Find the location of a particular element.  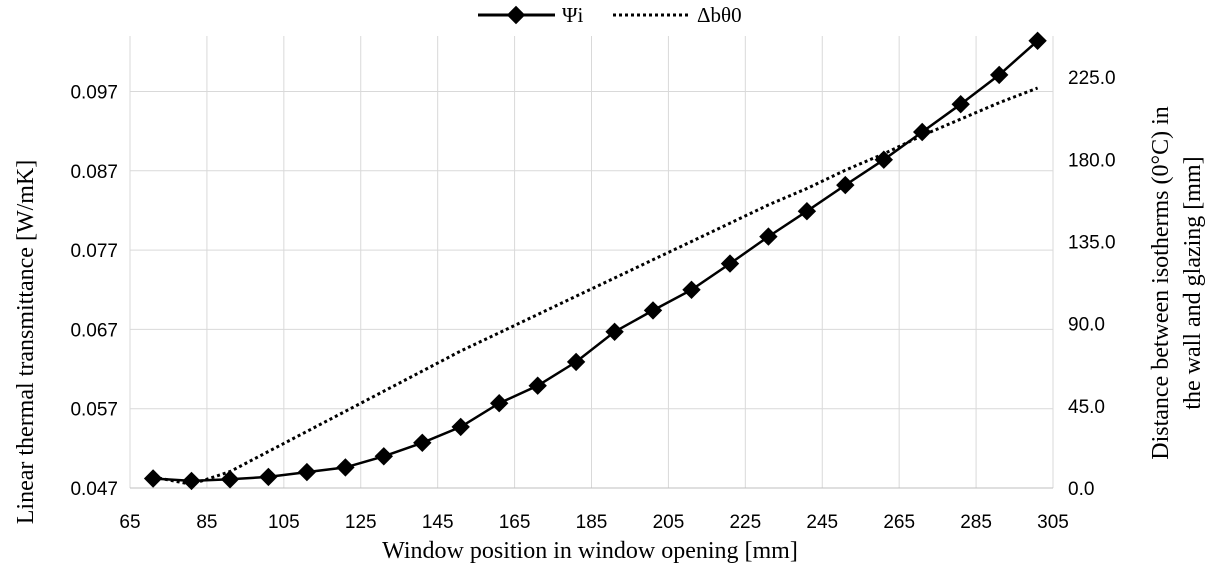

x-tick-label: 105 is located at coordinates (284, 522).